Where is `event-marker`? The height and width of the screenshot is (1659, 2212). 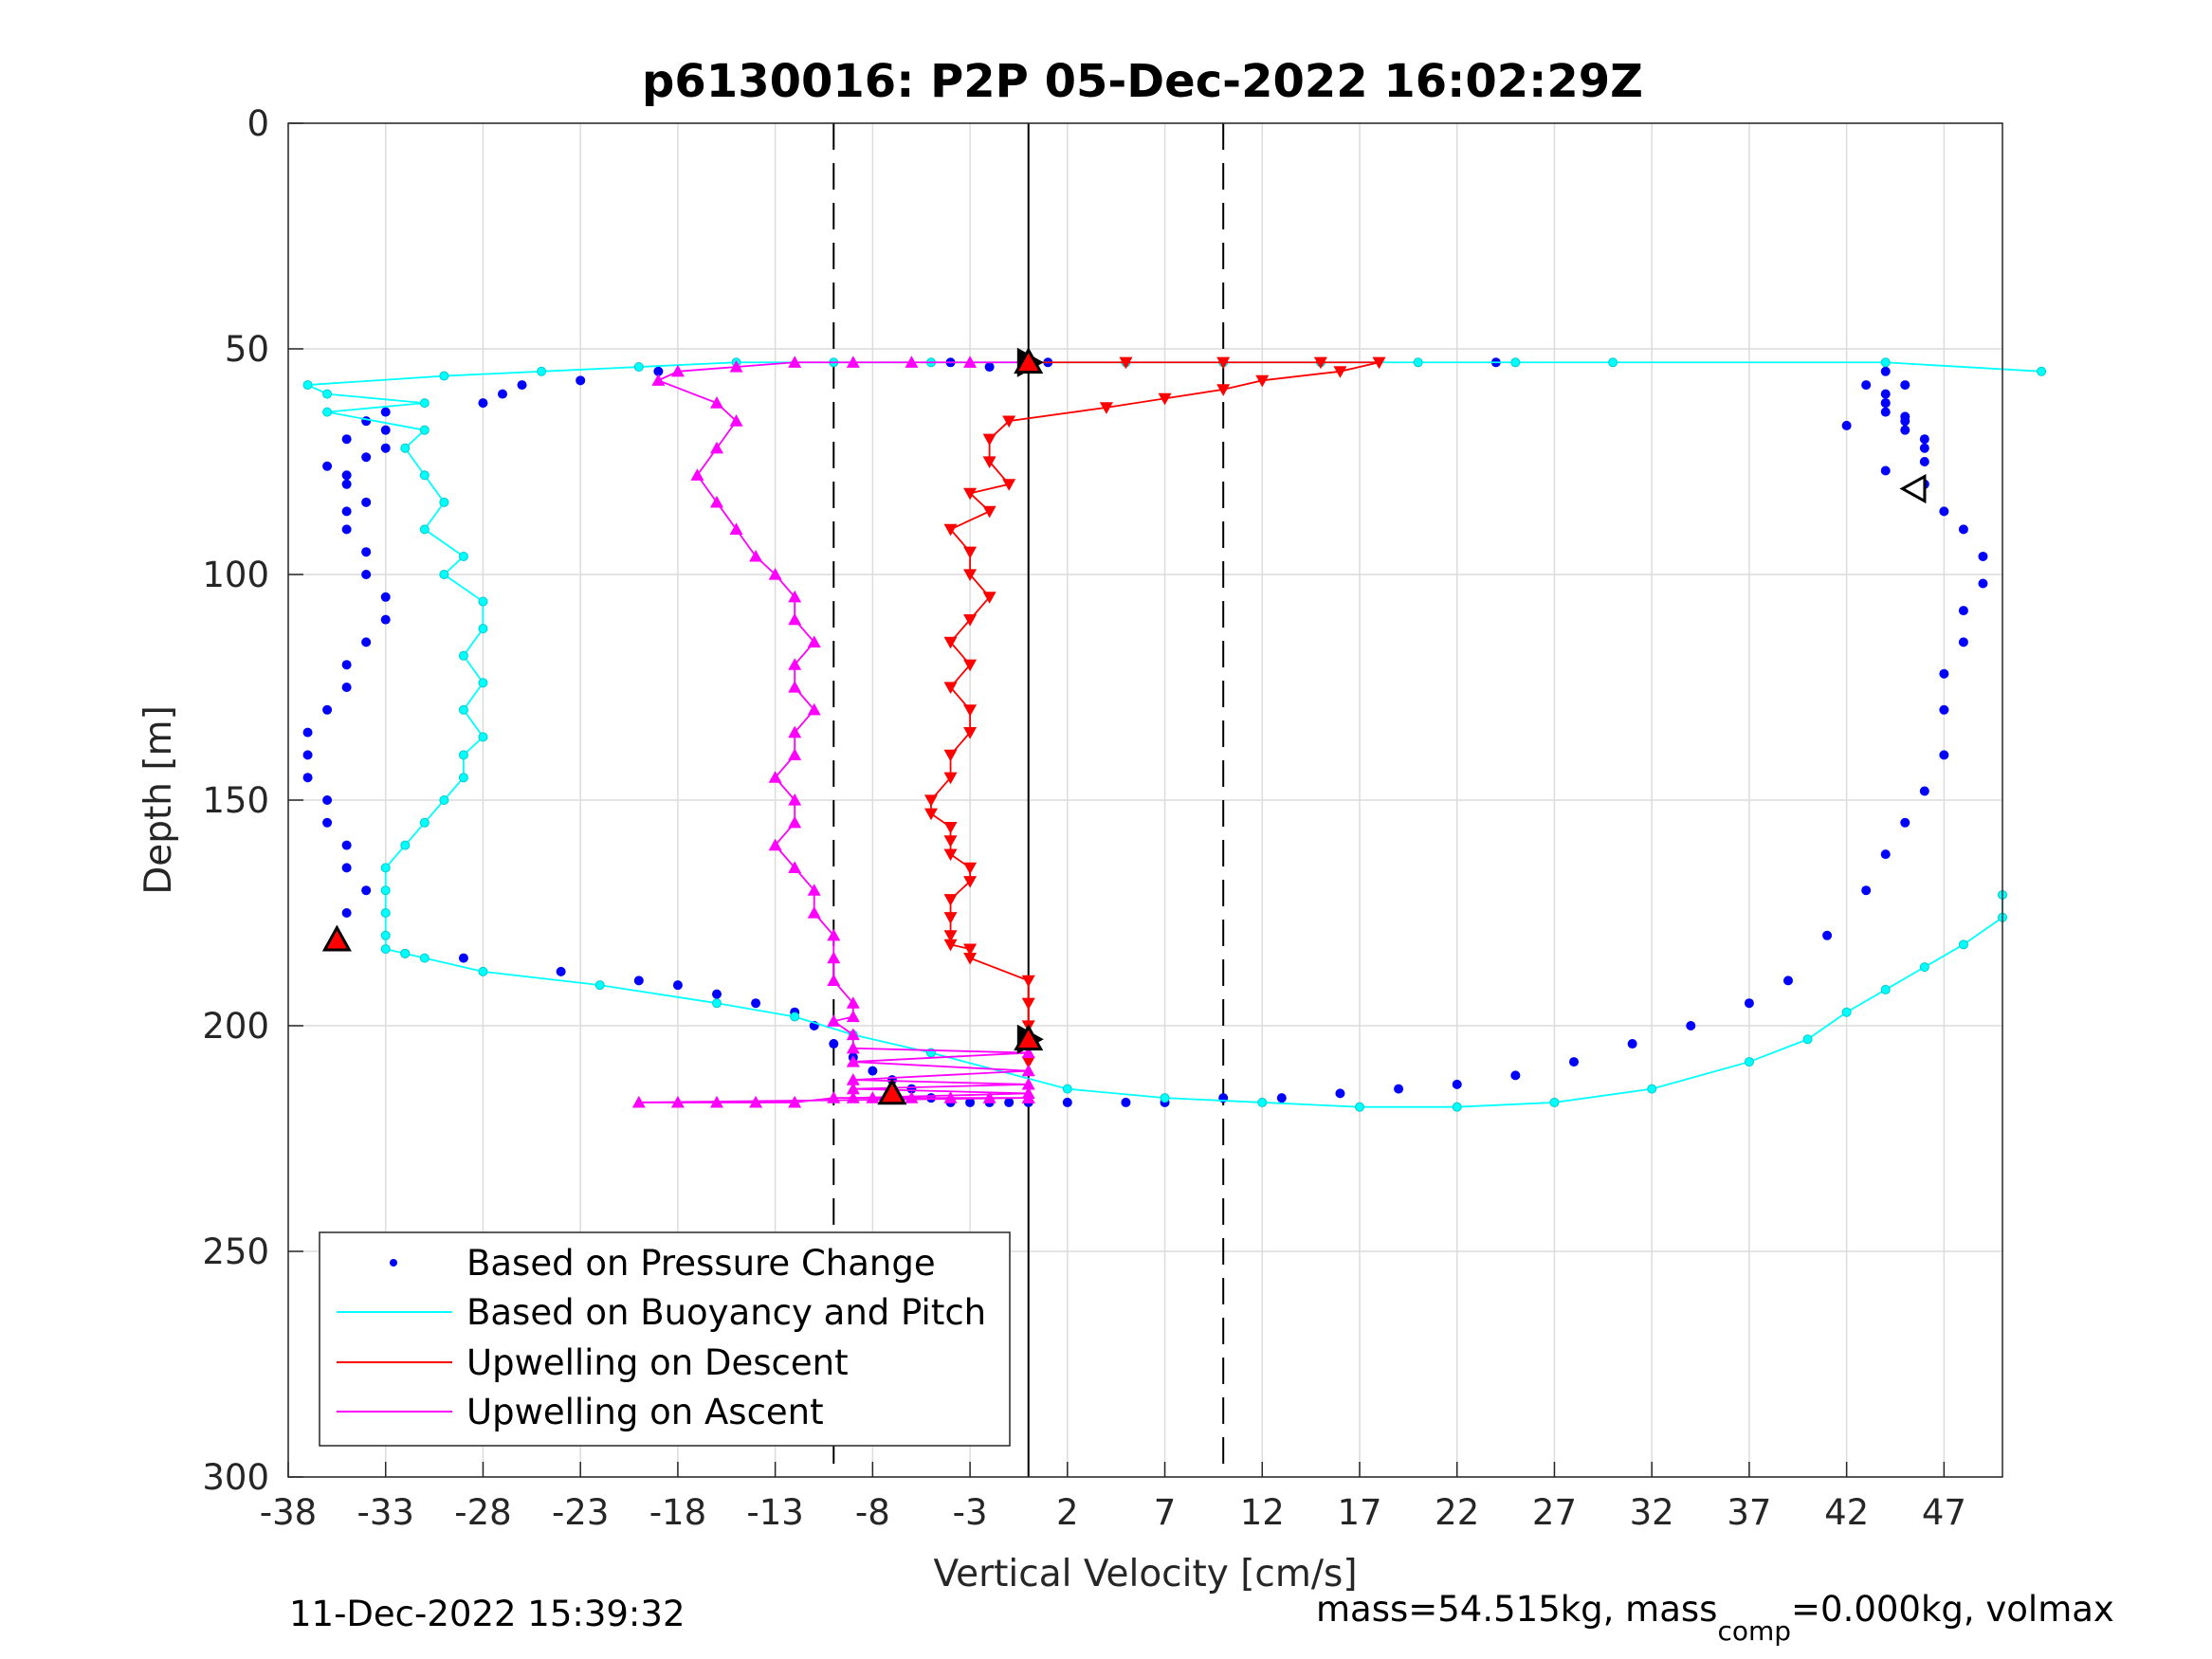 event-marker is located at coordinates (1913, 489).